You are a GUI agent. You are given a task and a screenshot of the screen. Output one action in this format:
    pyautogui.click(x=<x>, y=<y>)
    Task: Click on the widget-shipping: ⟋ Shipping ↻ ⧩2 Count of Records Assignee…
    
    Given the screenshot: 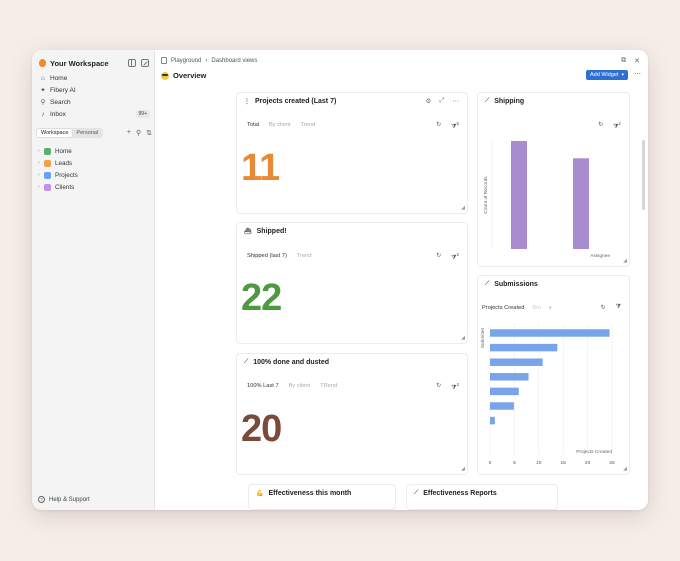 What is the action you would take?
    pyautogui.click(x=553, y=179)
    